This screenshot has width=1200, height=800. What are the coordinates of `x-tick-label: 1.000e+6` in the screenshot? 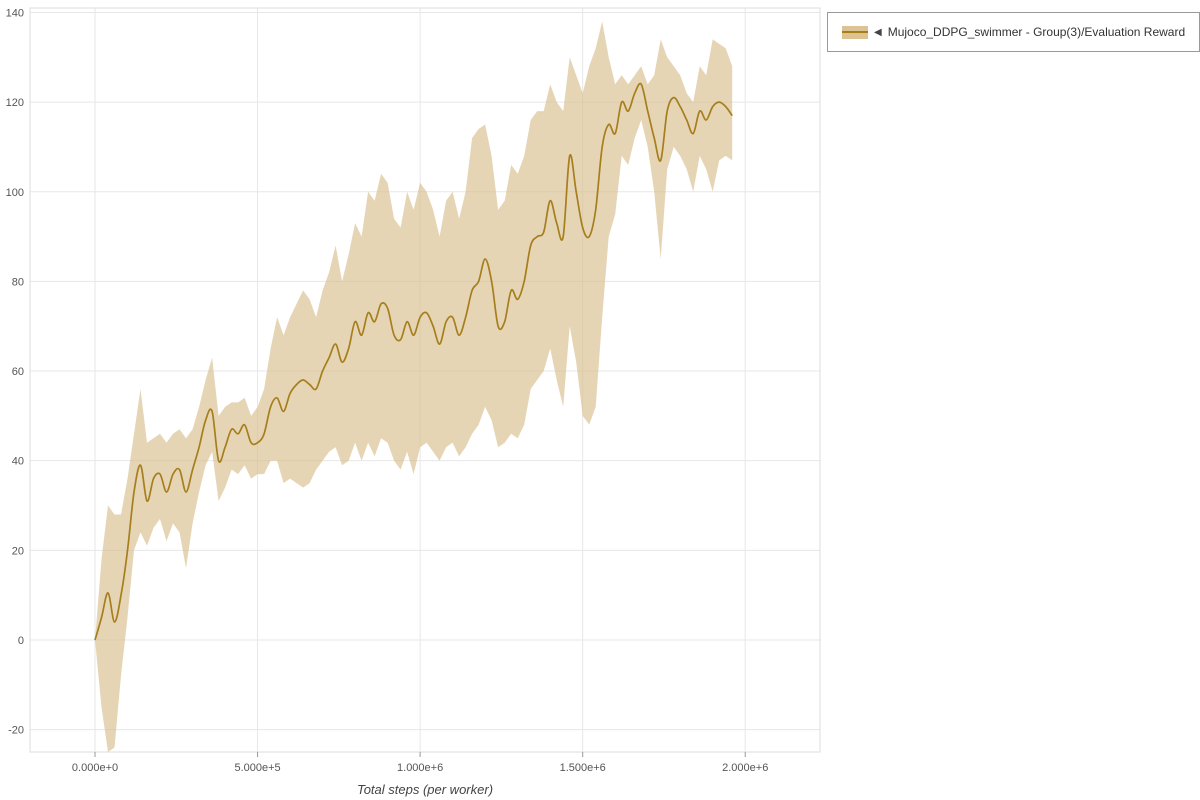 It's located at (420, 768).